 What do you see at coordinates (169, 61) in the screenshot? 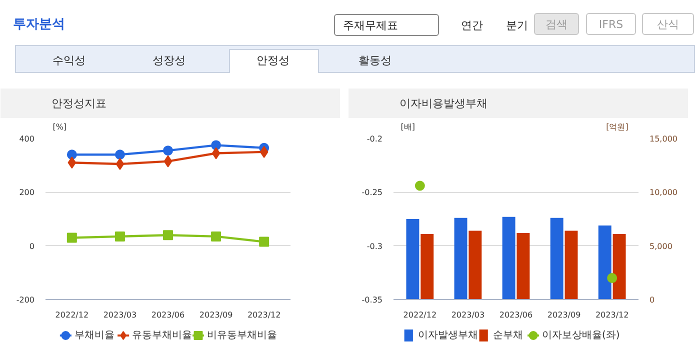
I see `text: 성장성` at bounding box center [169, 61].